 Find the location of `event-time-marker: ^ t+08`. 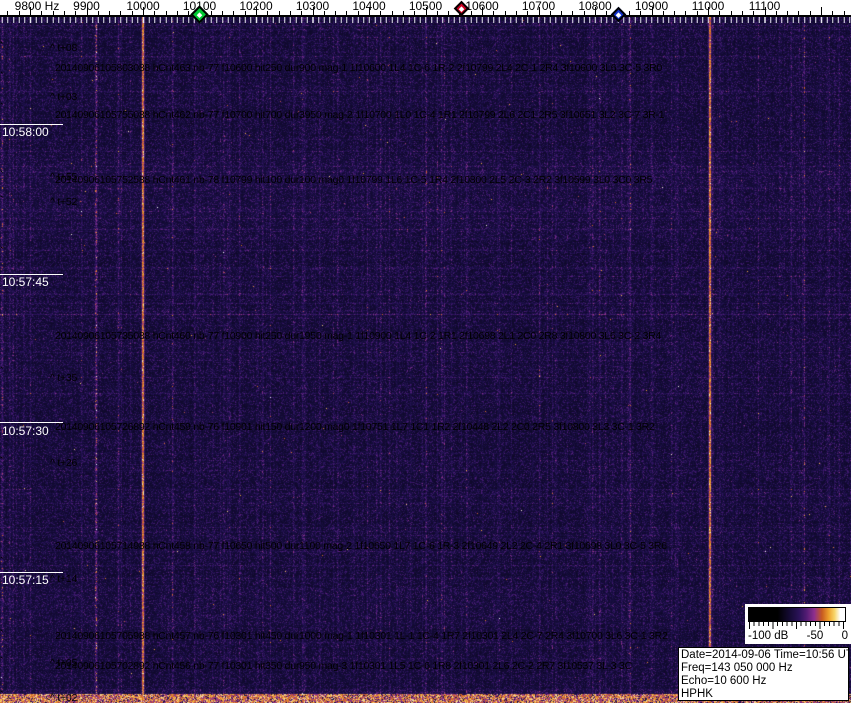

event-time-marker: ^ t+08 is located at coordinates (64, 48).